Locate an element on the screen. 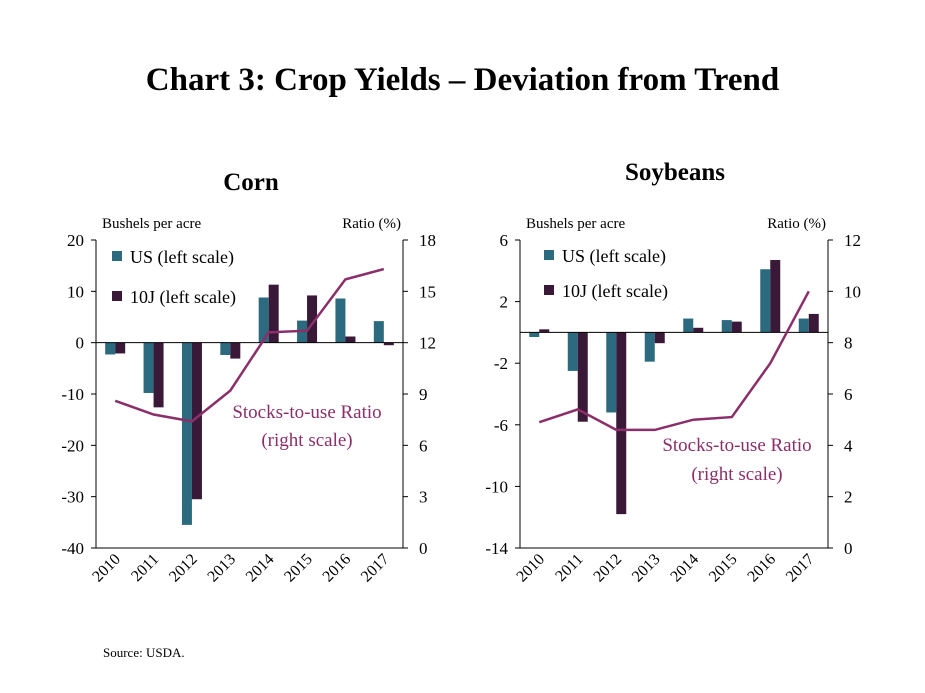  right-tick-label: 9 is located at coordinates (423, 394).